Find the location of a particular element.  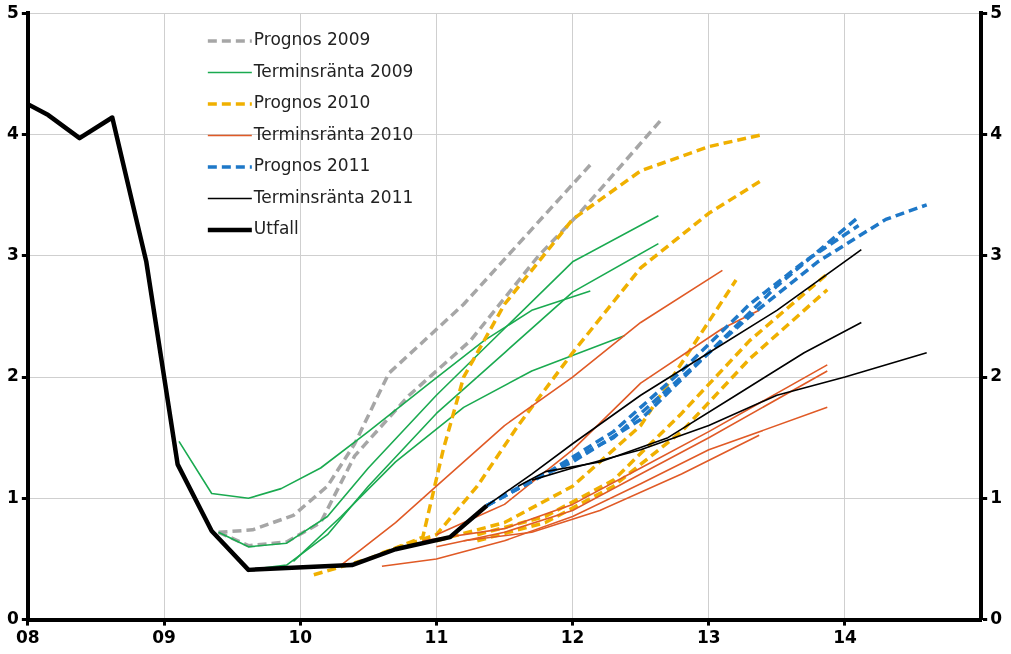

legend-label: Terminsränta 2010 is located at coordinates (333, 133).